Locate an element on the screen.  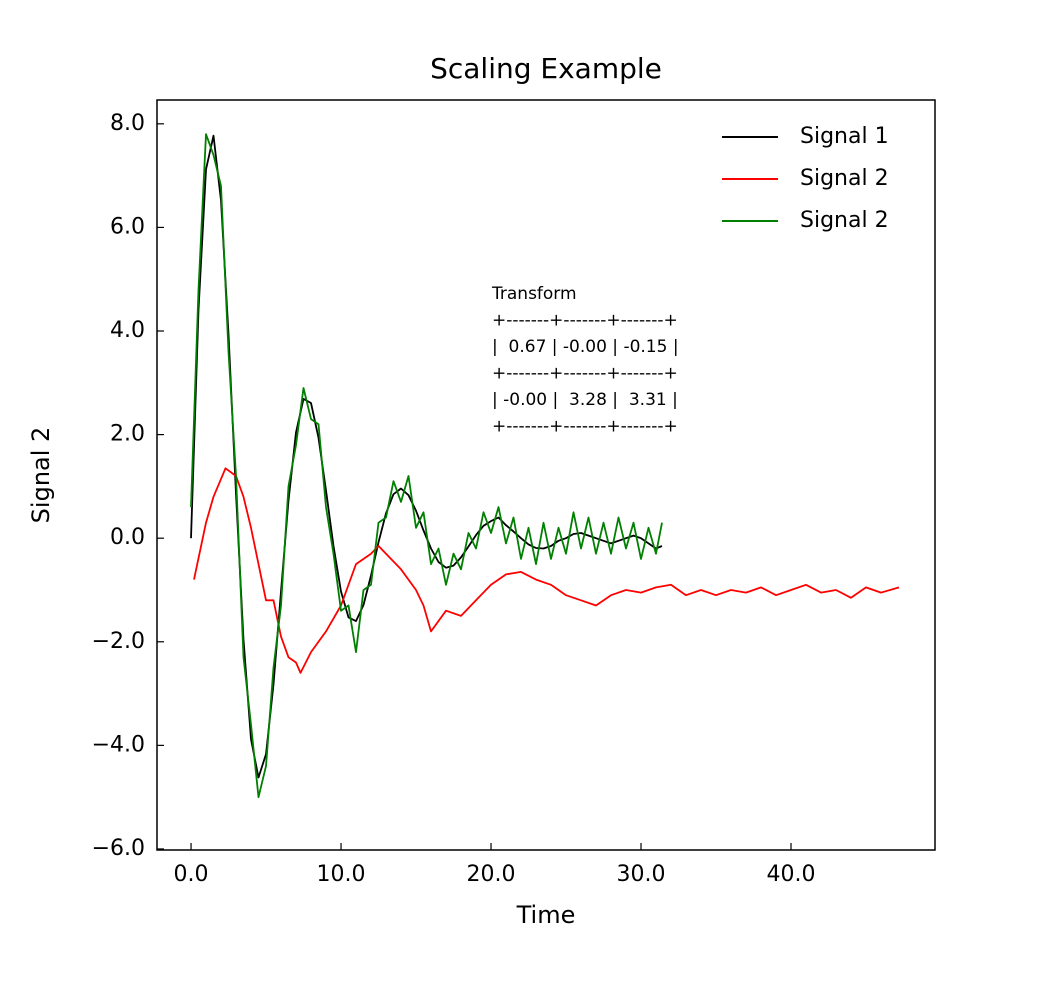
x-tick-label: 10.0 is located at coordinates (341, 874).